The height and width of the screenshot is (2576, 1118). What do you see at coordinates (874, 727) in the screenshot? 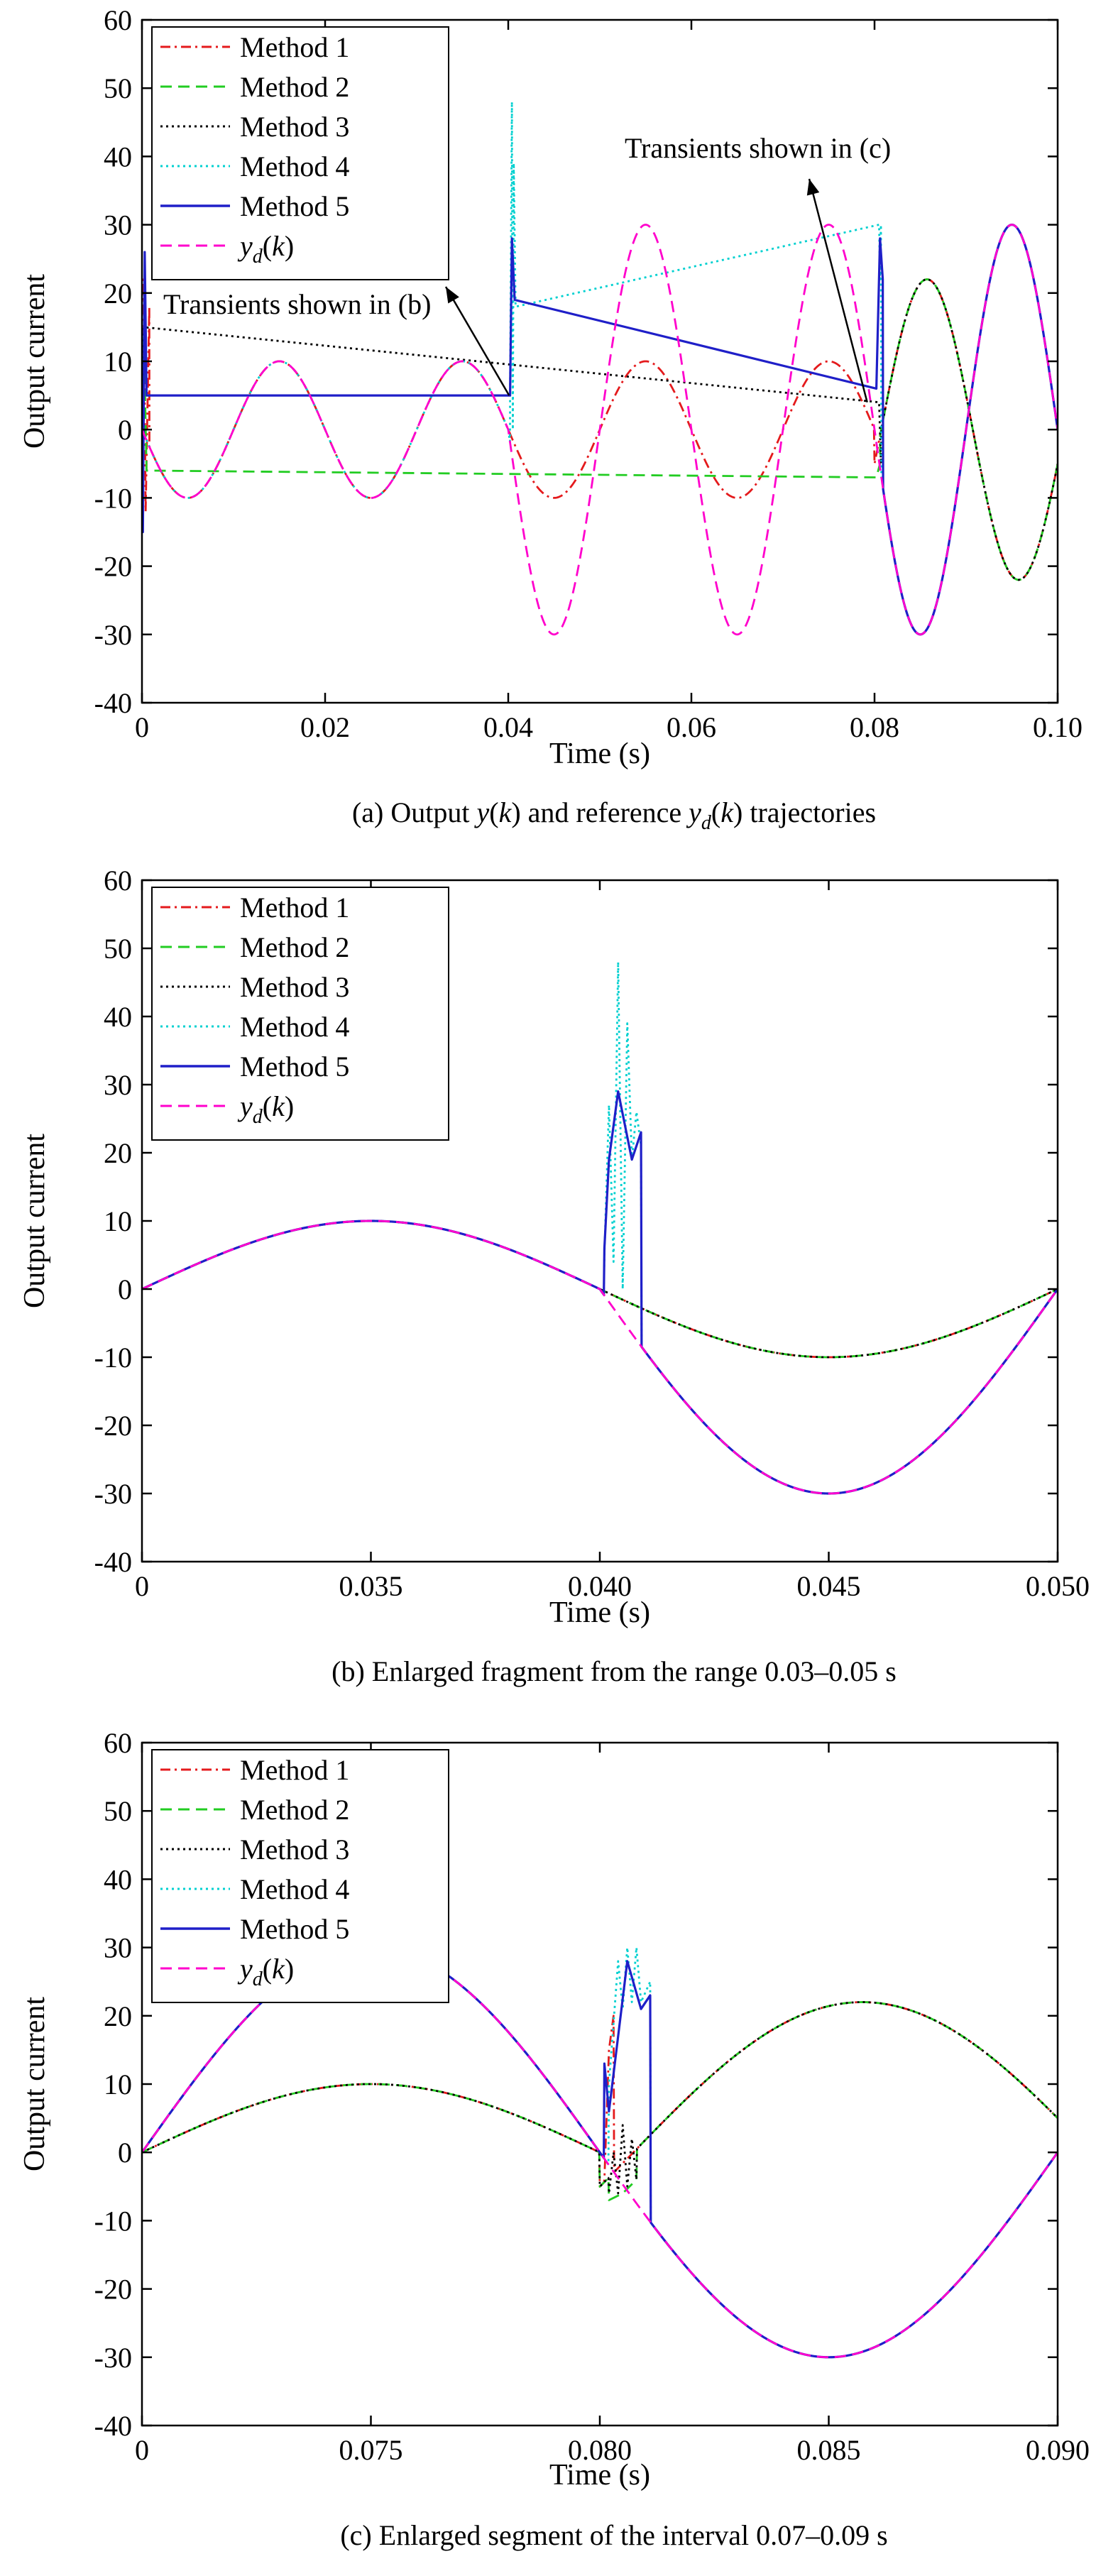
I see `x-tick-label: 0.08` at bounding box center [874, 727].